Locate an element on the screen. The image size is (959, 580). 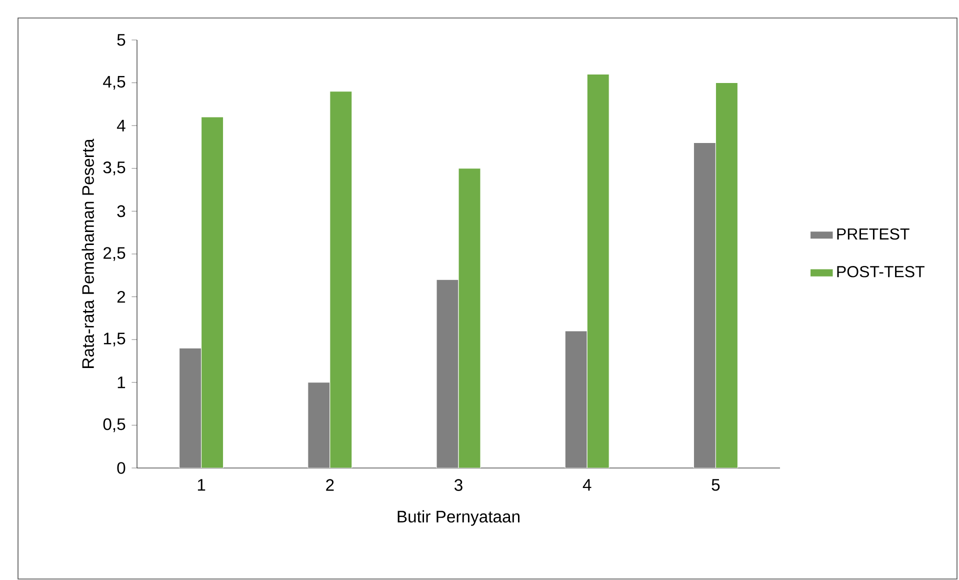
y-tick-label: 2,5 is located at coordinates (115, 254).